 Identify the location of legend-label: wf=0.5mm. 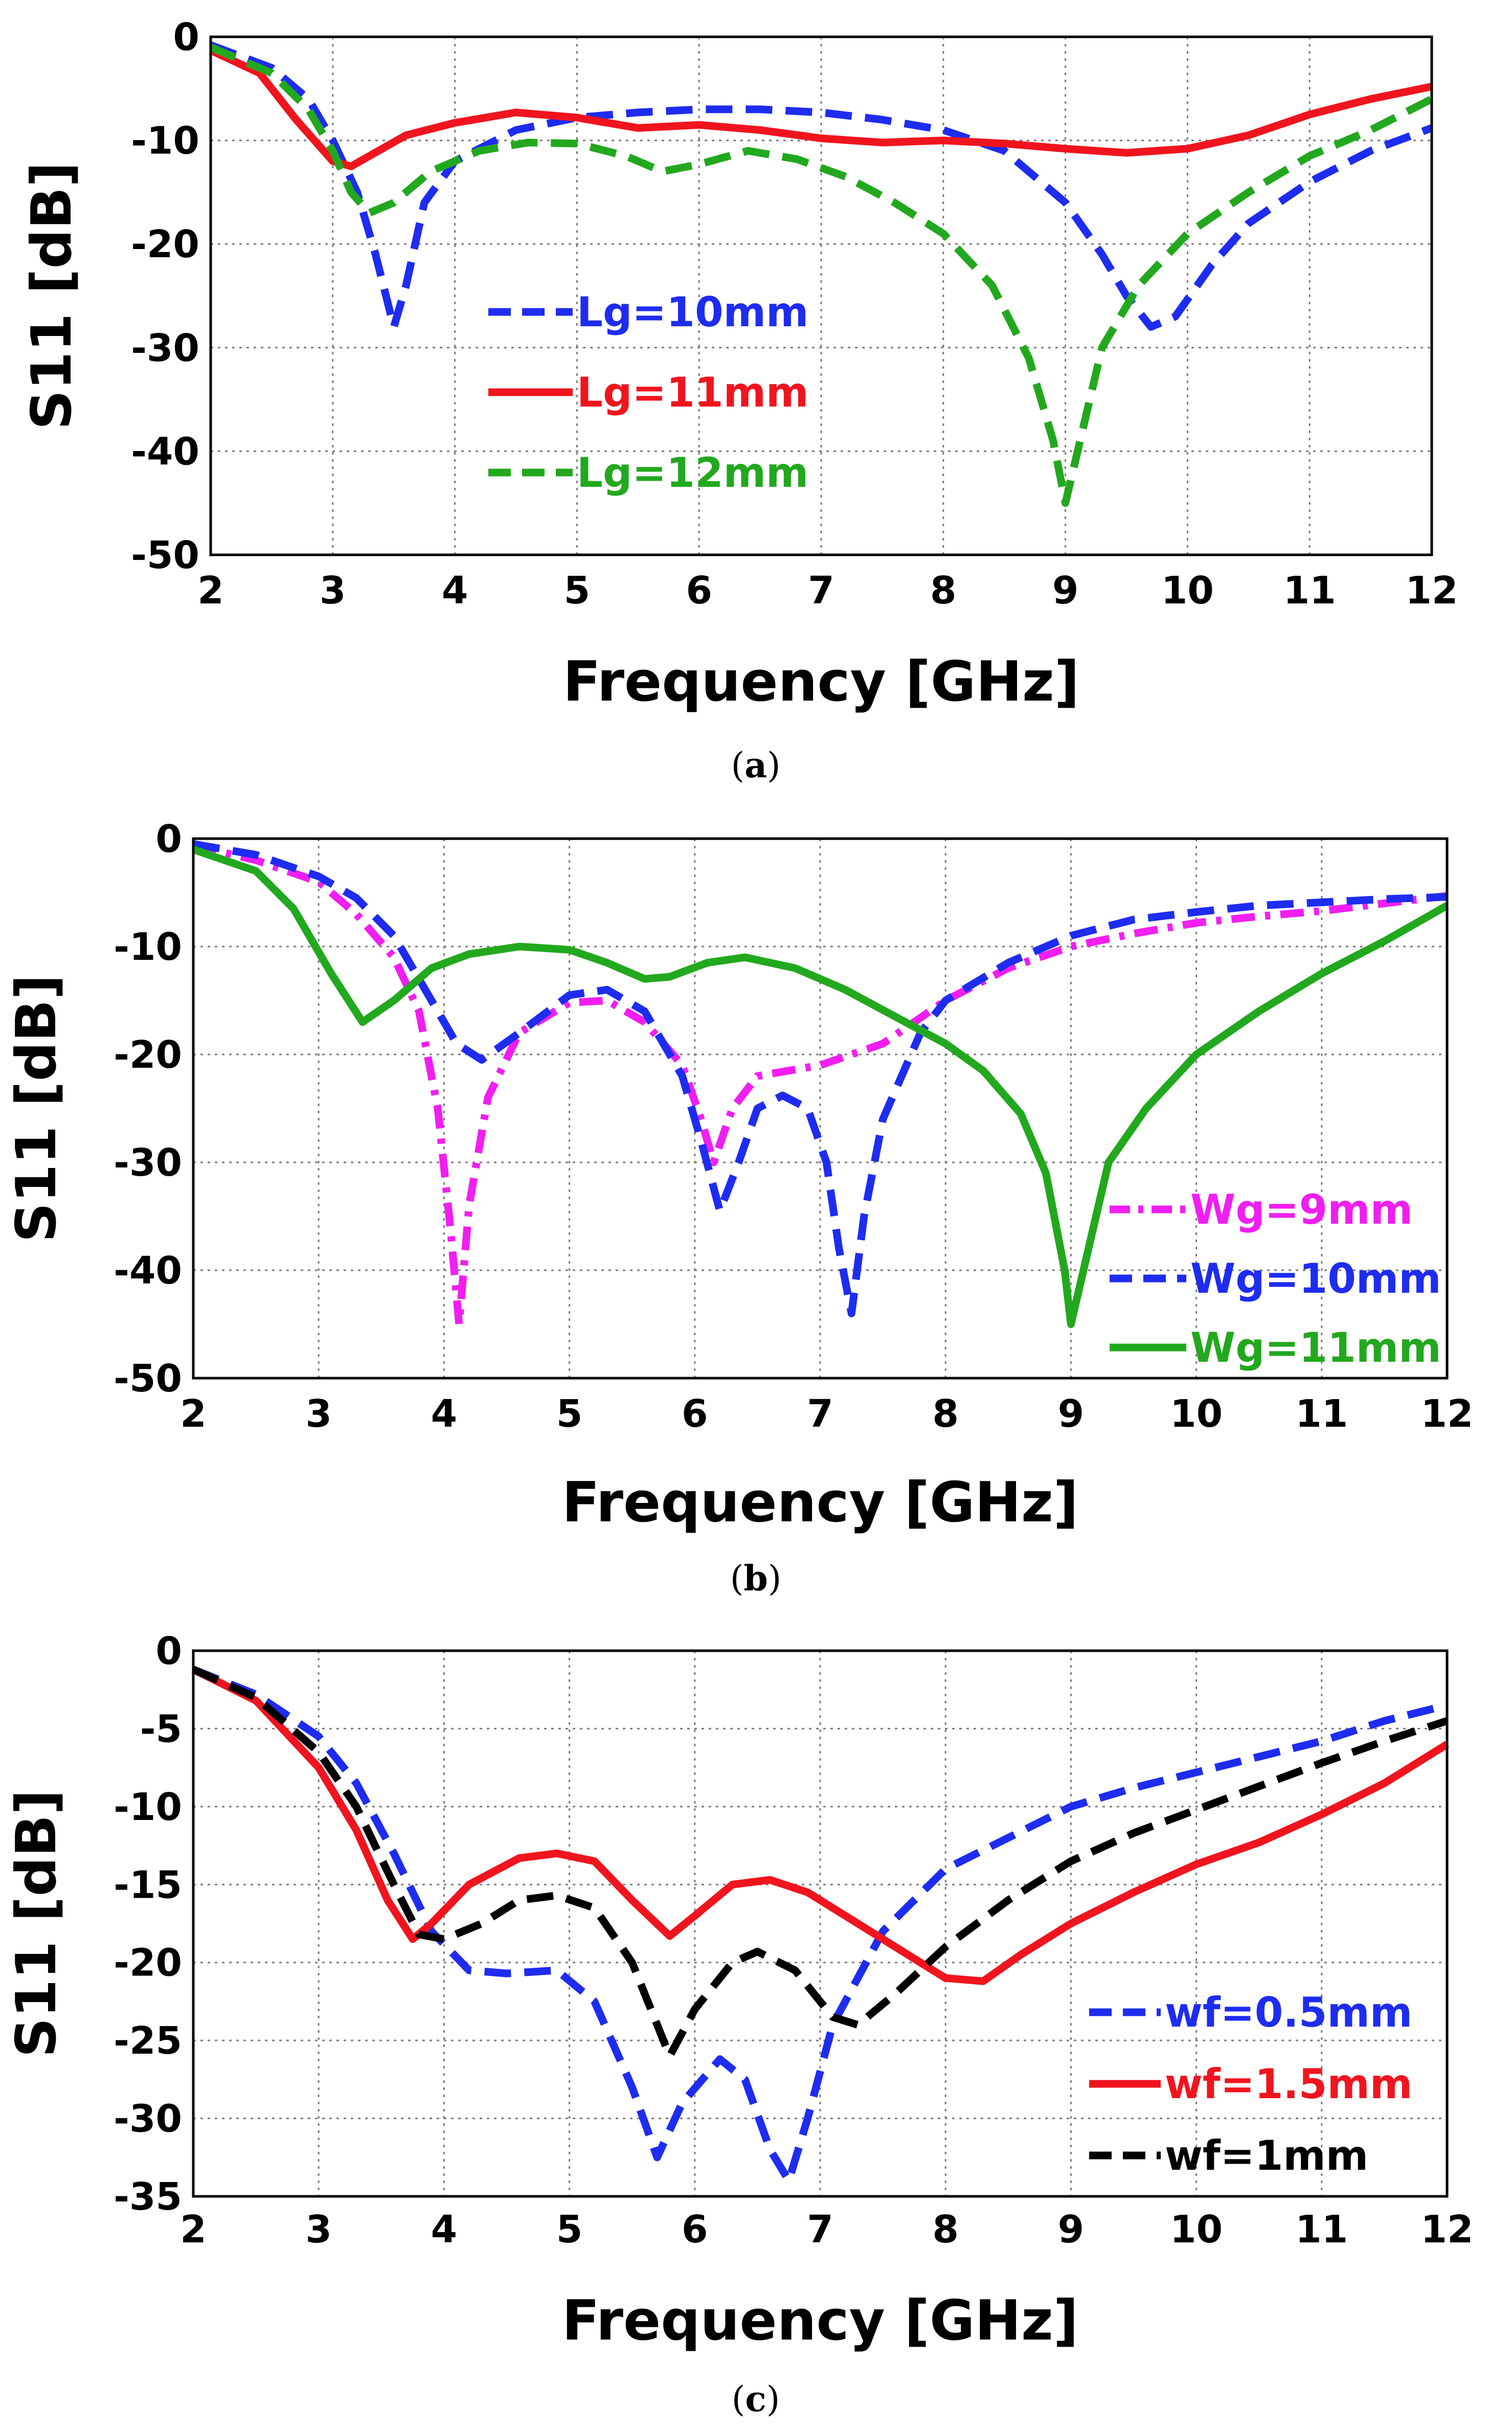
(1288, 2012).